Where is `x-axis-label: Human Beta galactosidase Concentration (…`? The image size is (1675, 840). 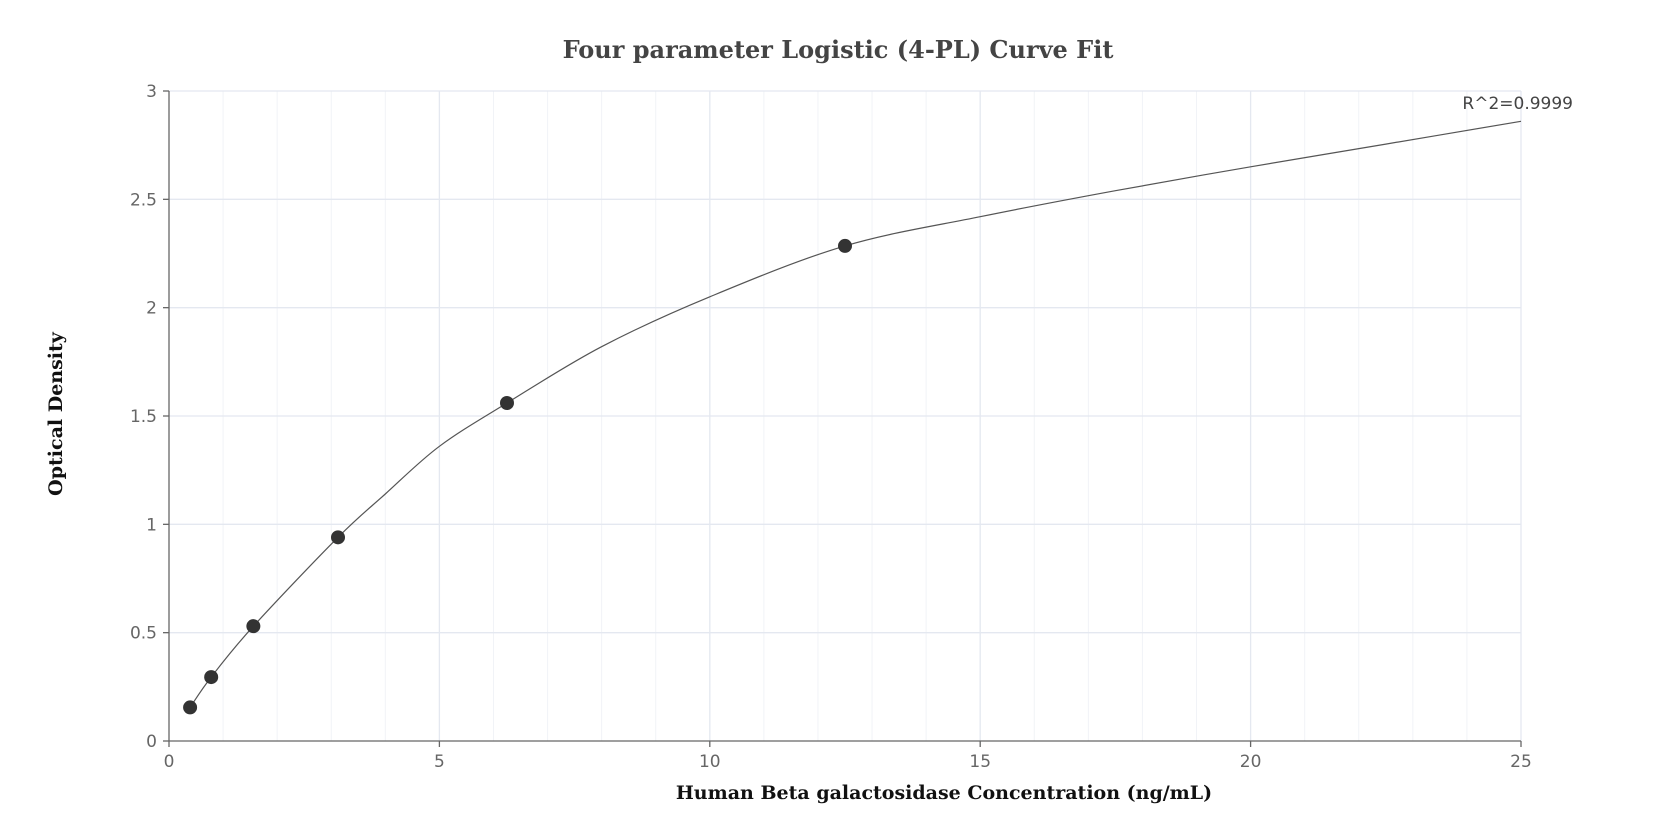
x-axis-label: Human Beta galactosidase Concentration (… is located at coordinates (944, 793).